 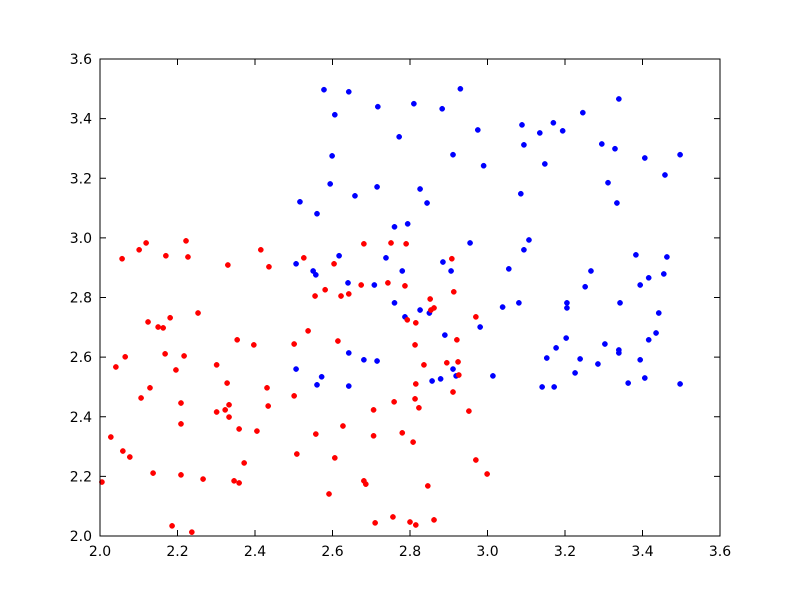 I want to click on x-tick-label: 2.8, so click(x=410, y=552).